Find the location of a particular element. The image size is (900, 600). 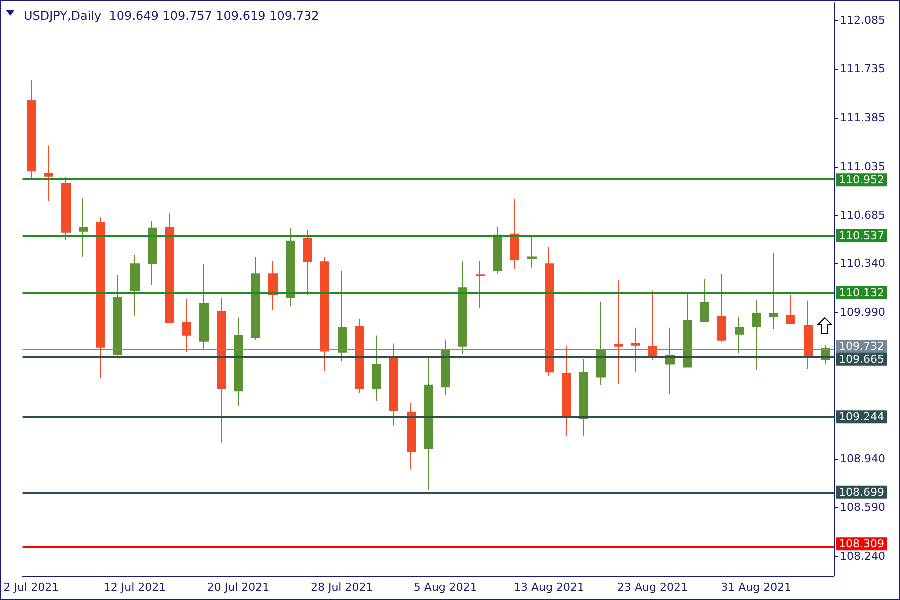

ref-line-label: 109.244 is located at coordinates (861, 417).